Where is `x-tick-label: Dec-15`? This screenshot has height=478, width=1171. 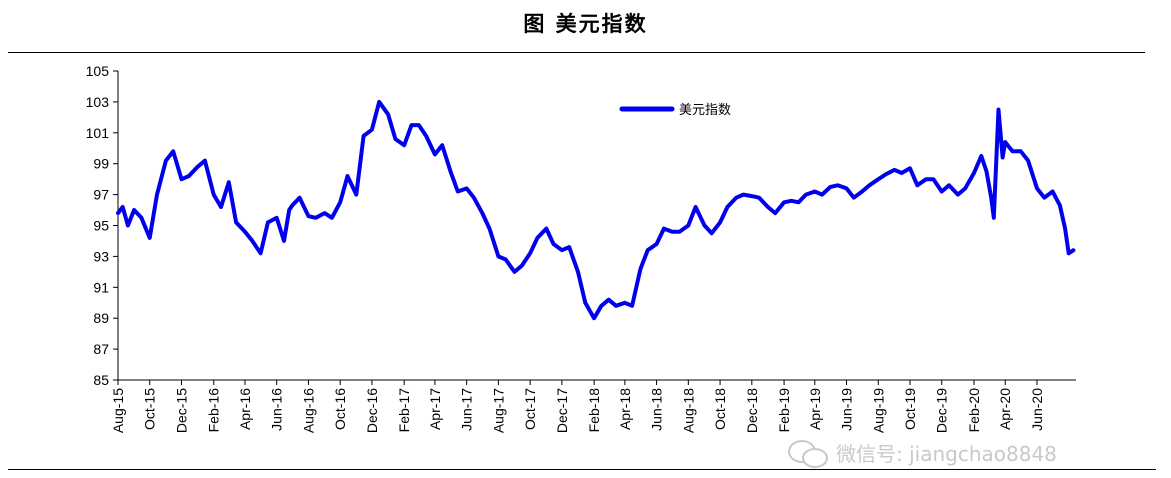 x-tick-label: Dec-15 is located at coordinates (181, 410).